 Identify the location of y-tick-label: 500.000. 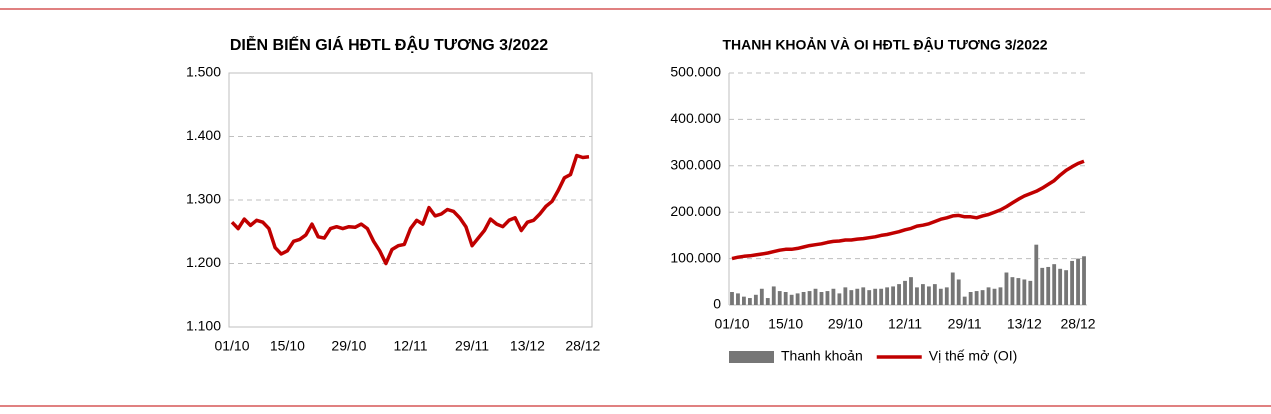
(695, 72).